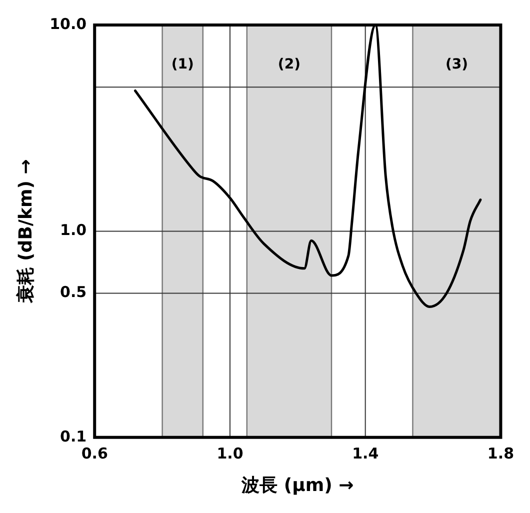 This screenshot has width=530, height=513. Describe the element at coordinates (500, 453) in the screenshot. I see `x-tick-label: 1.8` at that location.